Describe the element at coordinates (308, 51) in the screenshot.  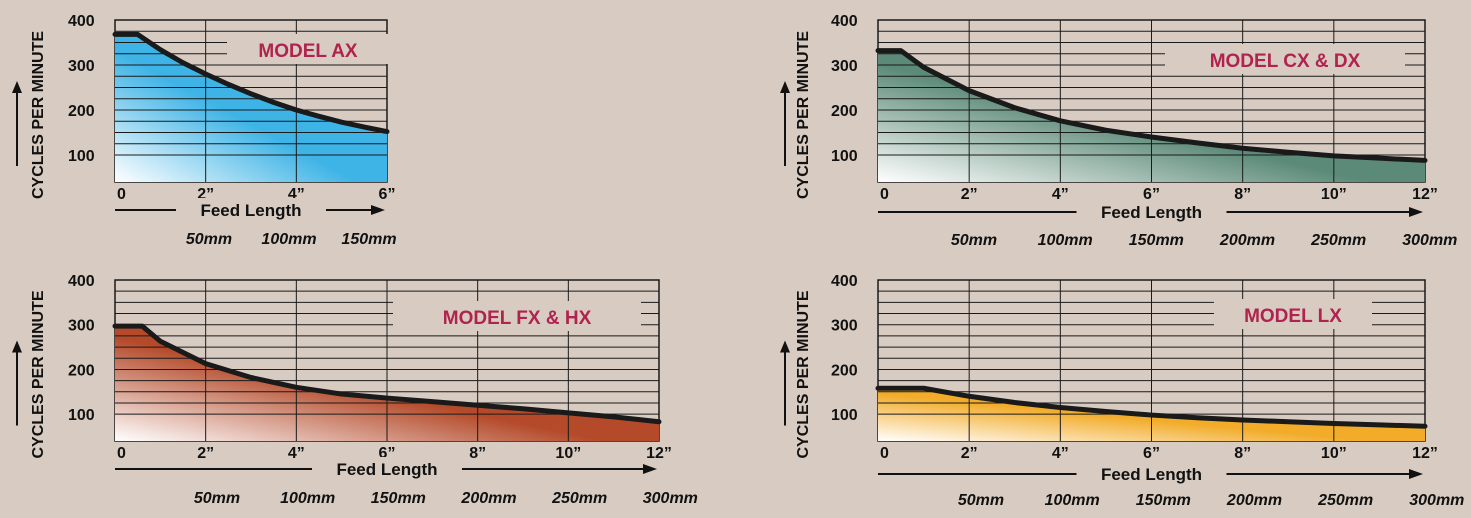
I see `model-label: MODEL AX` at that location.